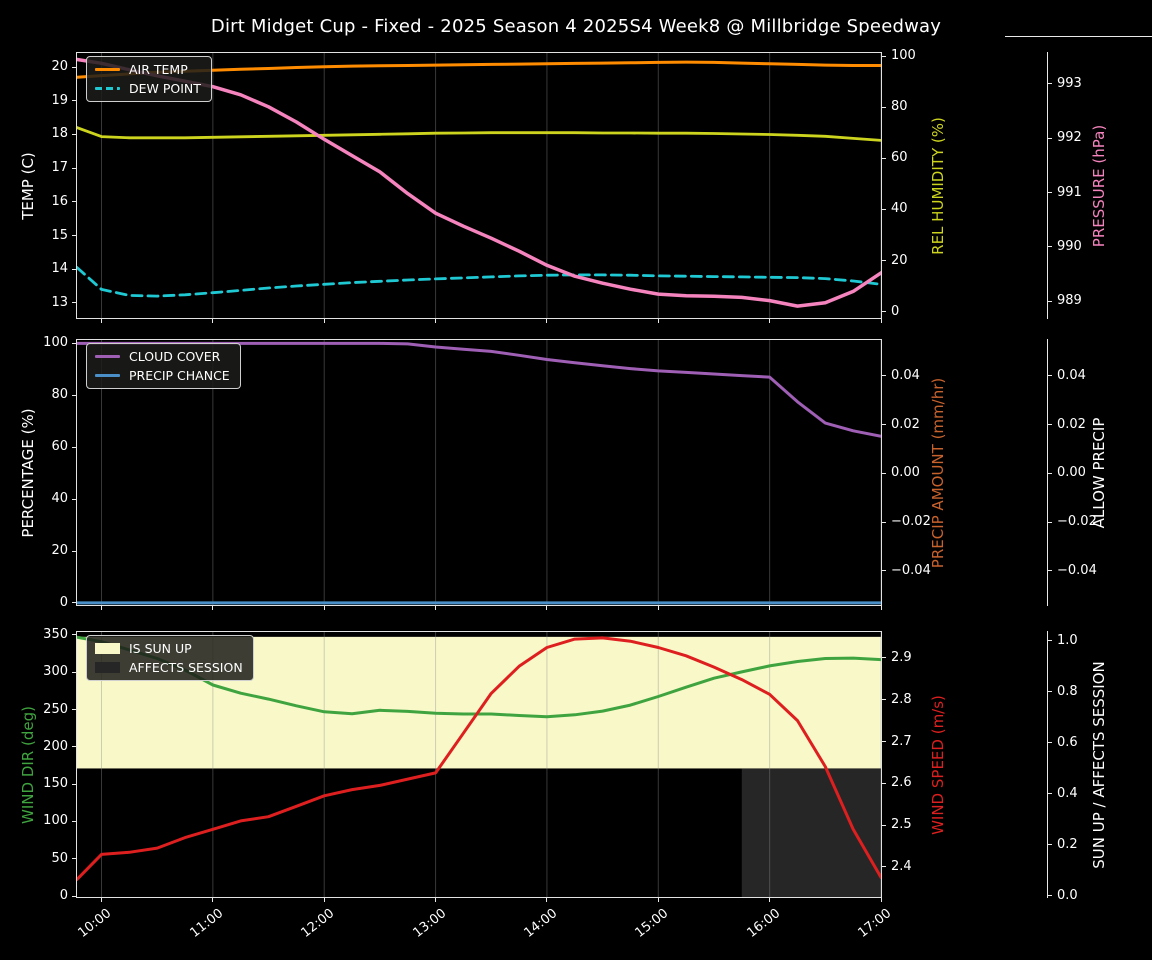 This screenshot has height=960, width=1152. What do you see at coordinates (1047, 185) in the screenshot?
I see `temperature-offset-spine` at bounding box center [1047, 185].